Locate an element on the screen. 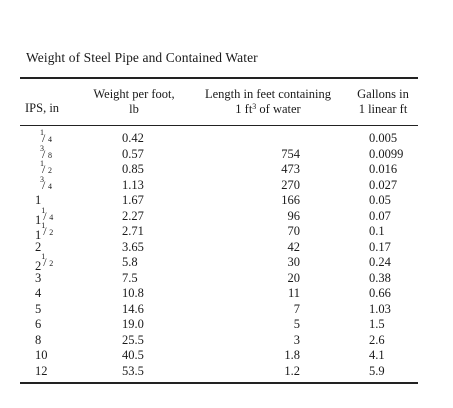 This screenshot has height=408, width=453. length-cell: 11 is located at coordinates (293, 293).